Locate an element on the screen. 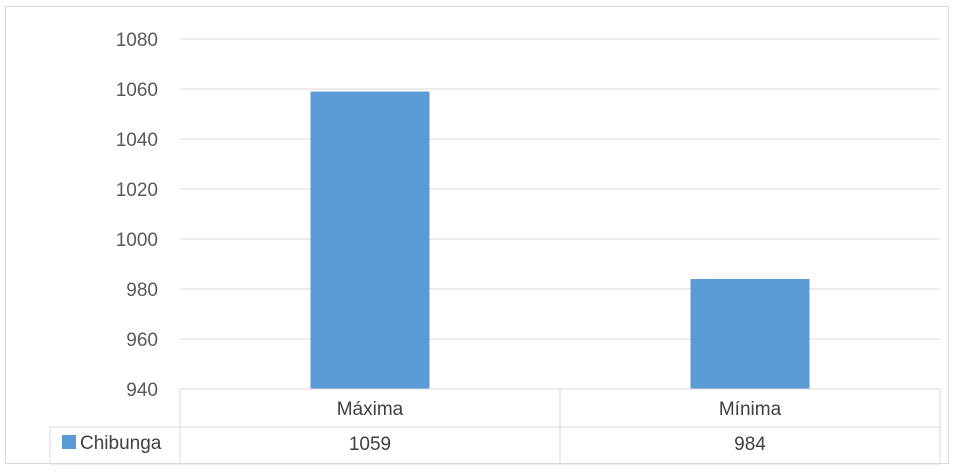 Image resolution: width=956 pixels, height=472 pixels. y-tick-label: 1040 is located at coordinates (137, 140).